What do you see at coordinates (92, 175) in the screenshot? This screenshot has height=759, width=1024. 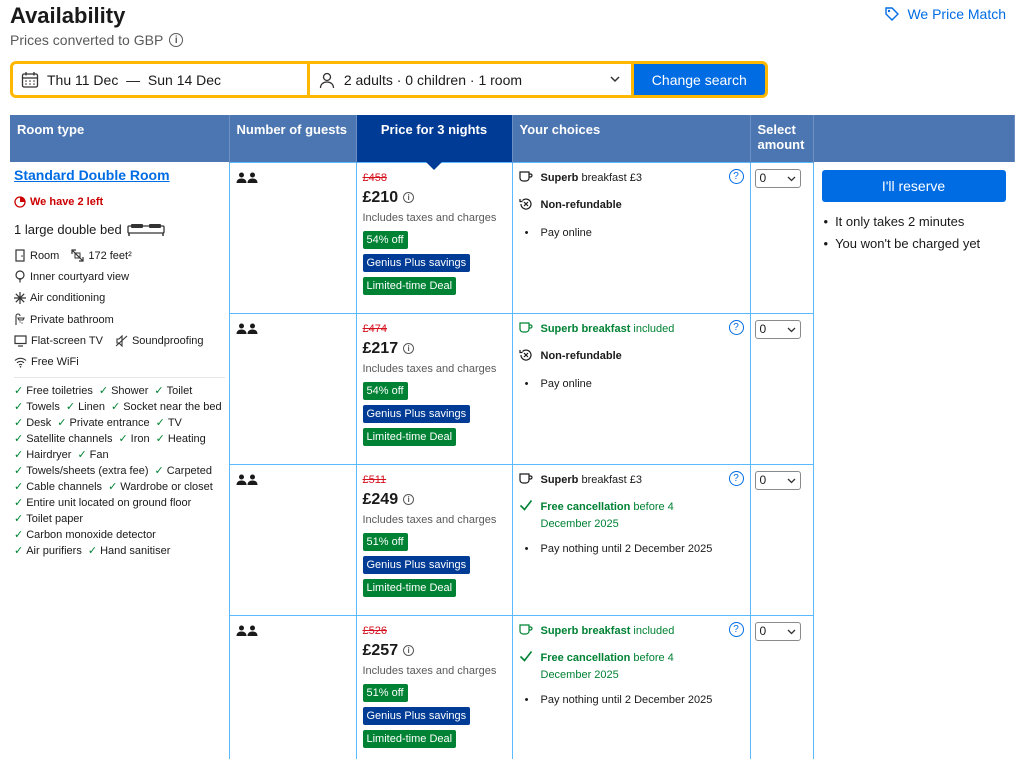 I see `room-name-link: Standard Double Room` at bounding box center [92, 175].